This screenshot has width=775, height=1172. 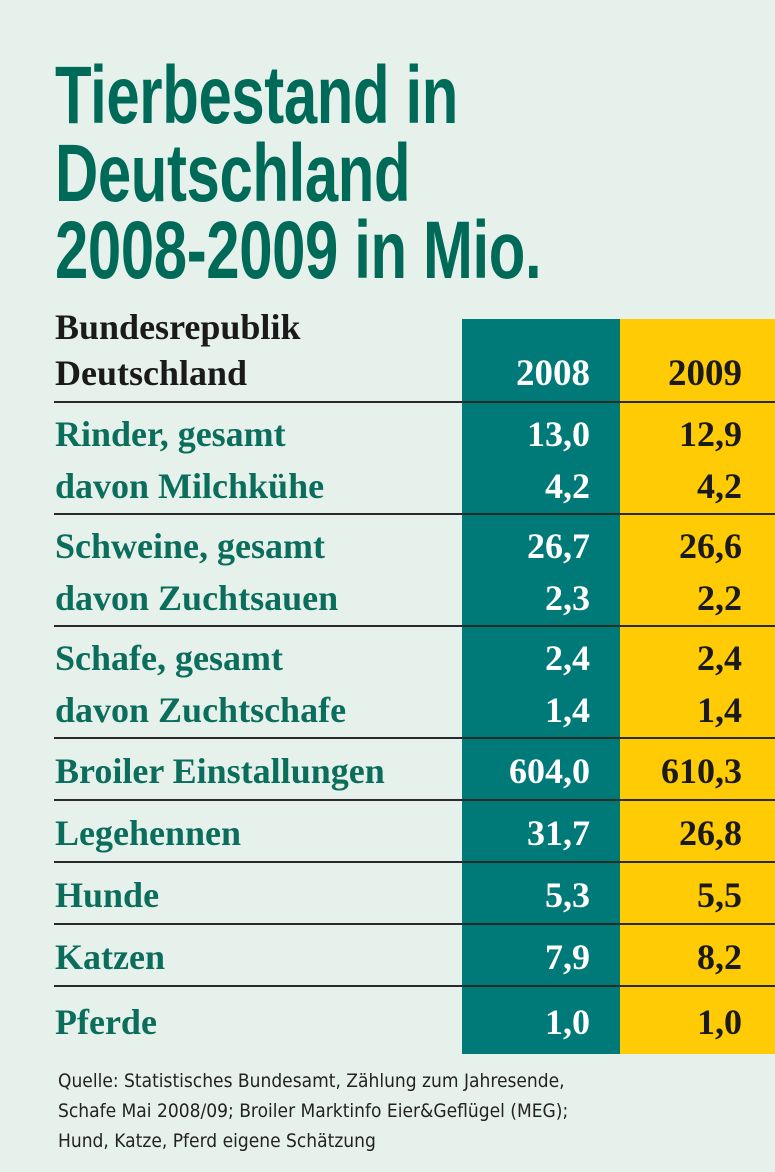 I want to click on value-2009: 610,3, so click(x=701, y=771).